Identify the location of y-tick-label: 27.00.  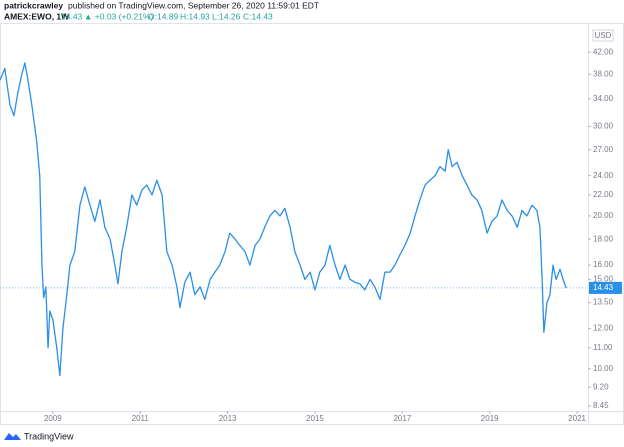
(603, 149).